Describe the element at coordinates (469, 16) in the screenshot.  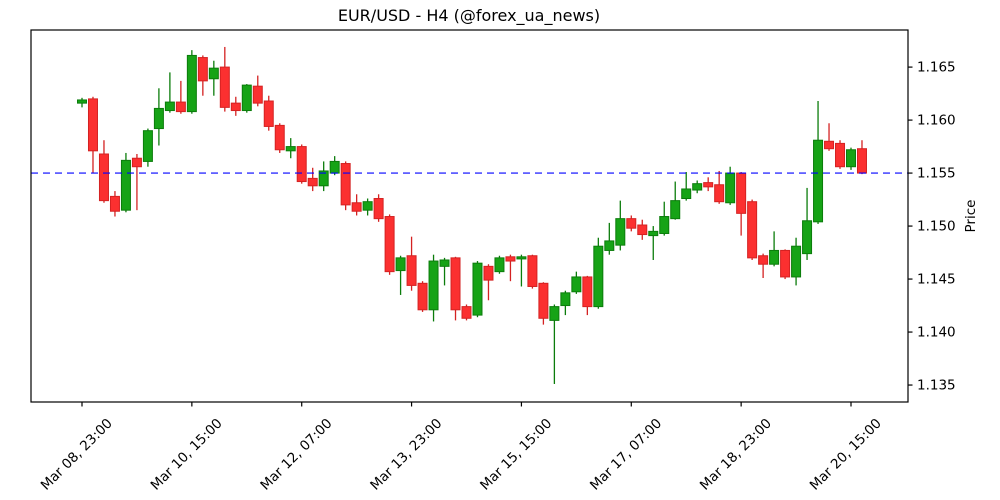
I see `chart-title: EUR/USD - H4 (@forex_ua_news)` at that location.